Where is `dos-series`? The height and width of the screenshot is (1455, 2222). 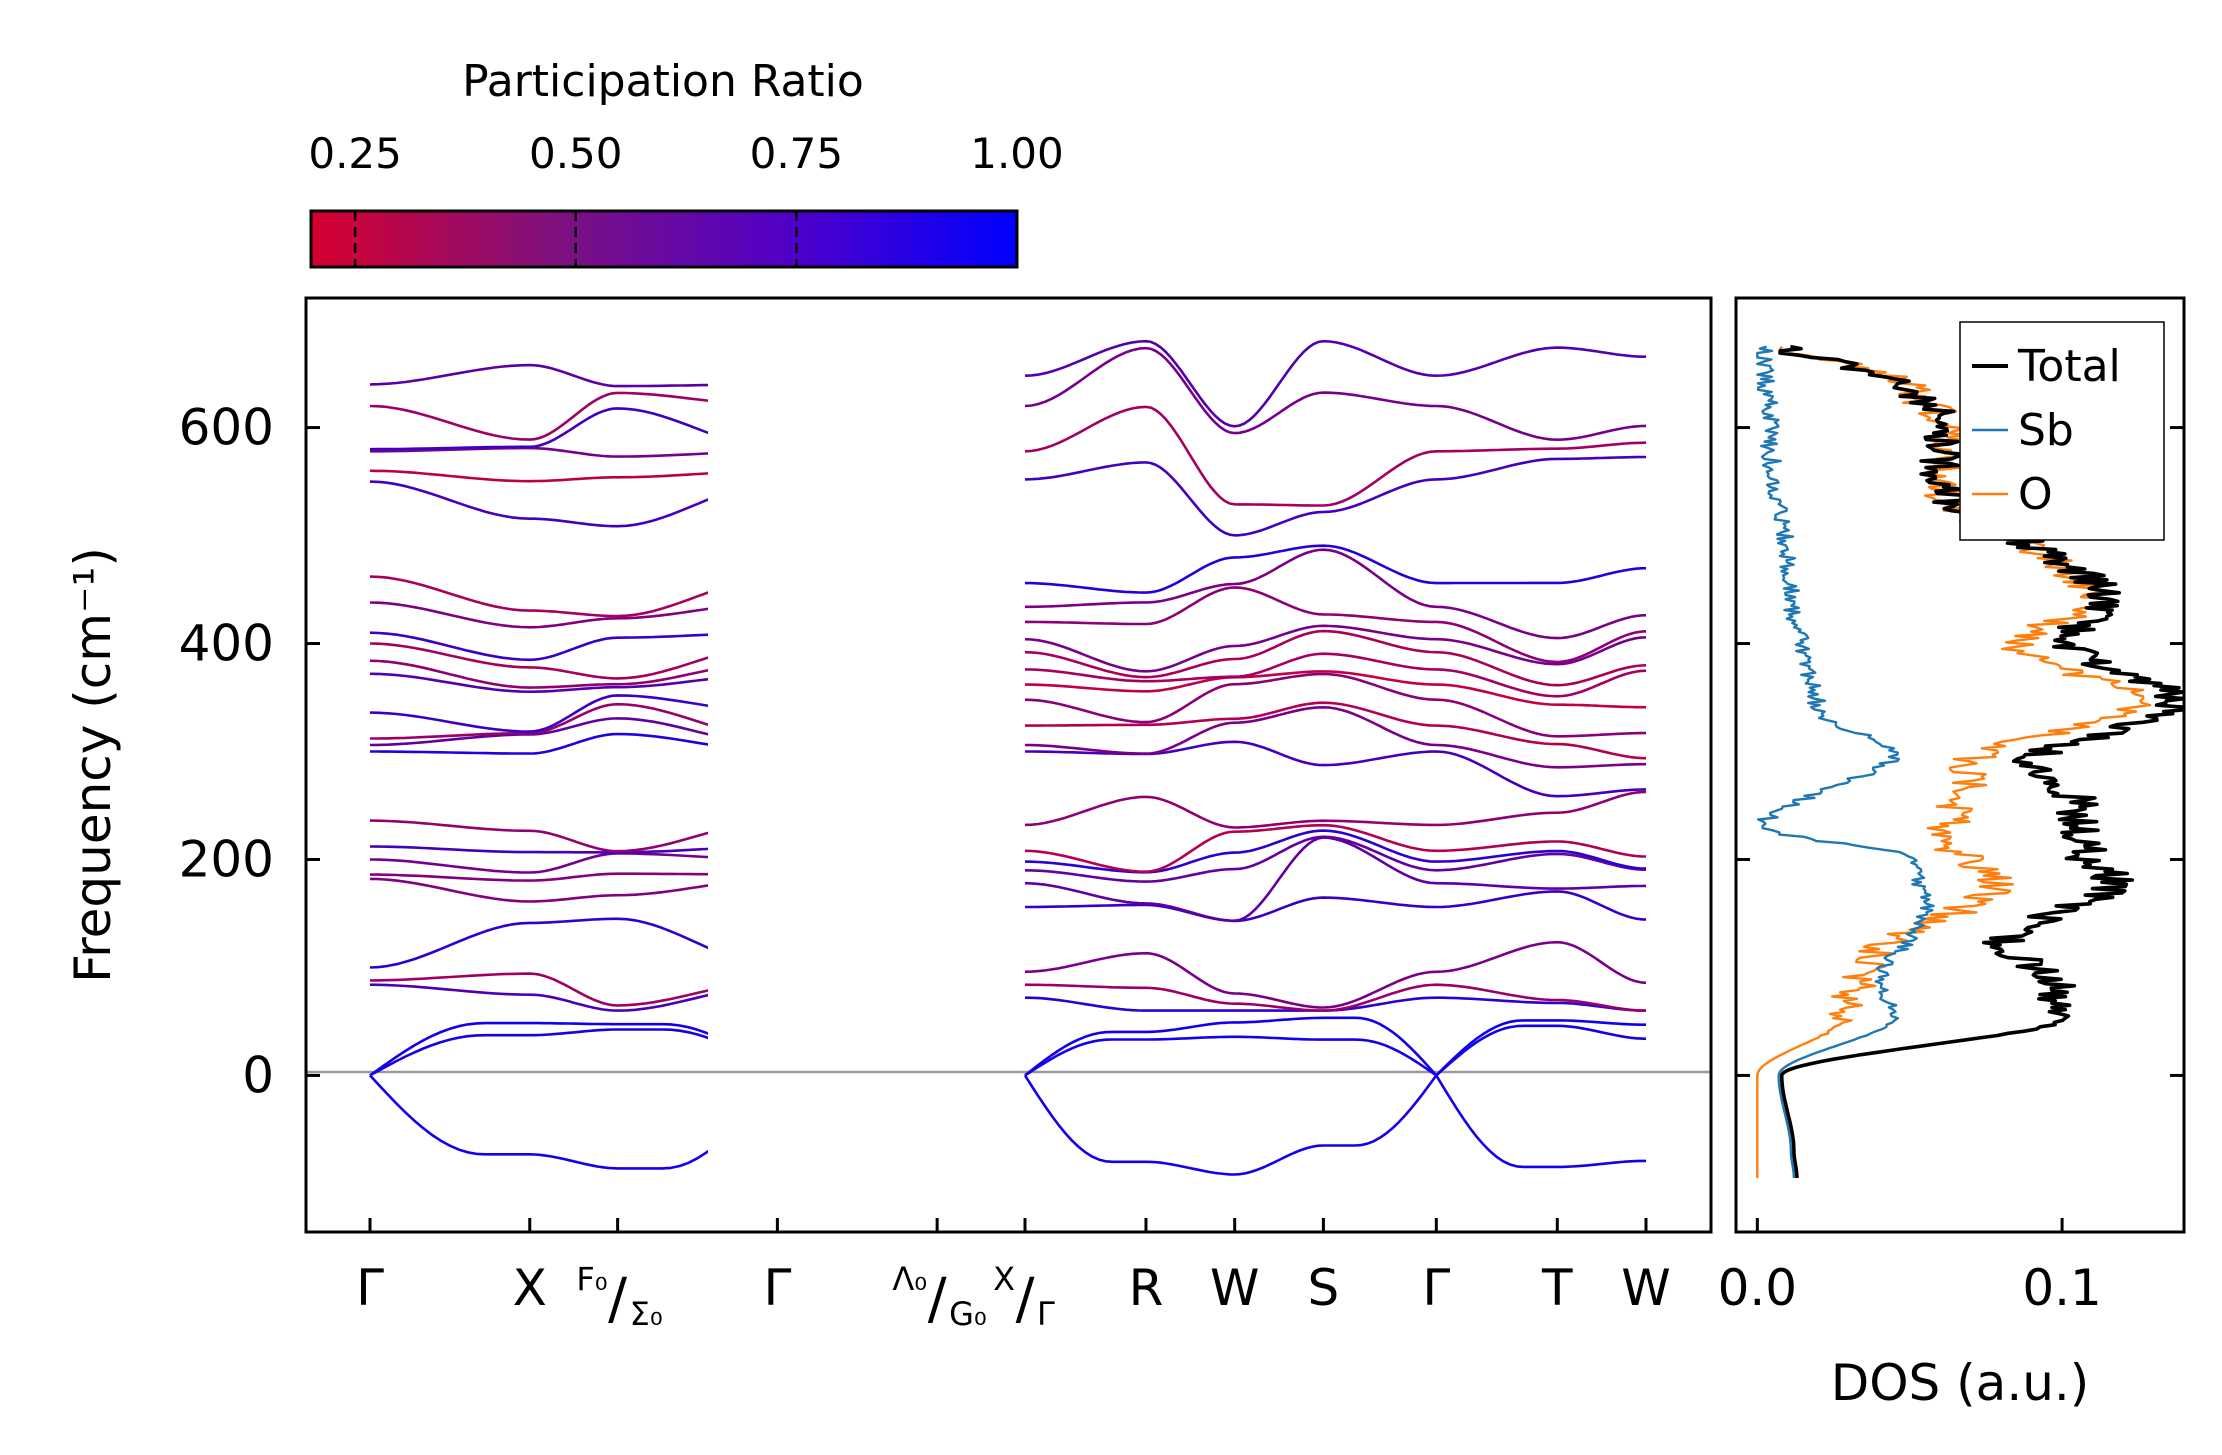
dos-series is located at coordinates (1970, 761).